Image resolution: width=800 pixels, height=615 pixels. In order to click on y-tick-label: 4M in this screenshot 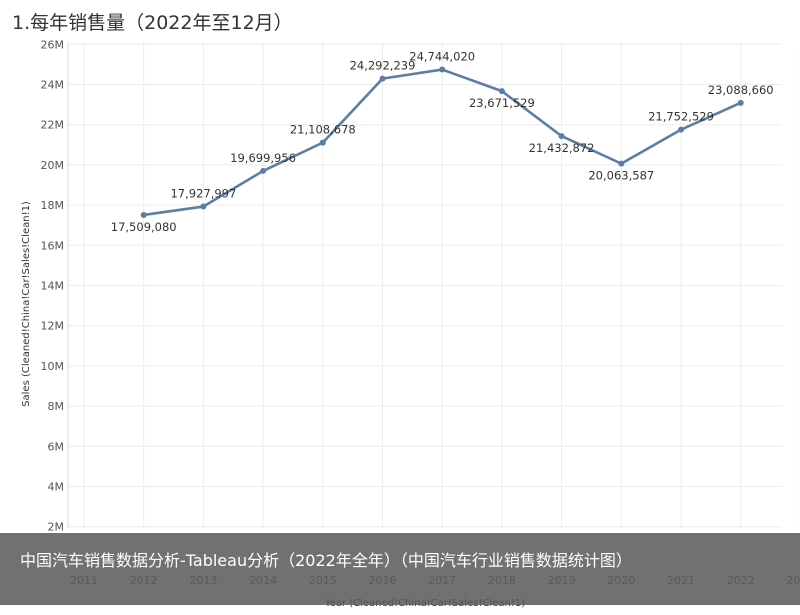, I will do `click(56, 487)`.